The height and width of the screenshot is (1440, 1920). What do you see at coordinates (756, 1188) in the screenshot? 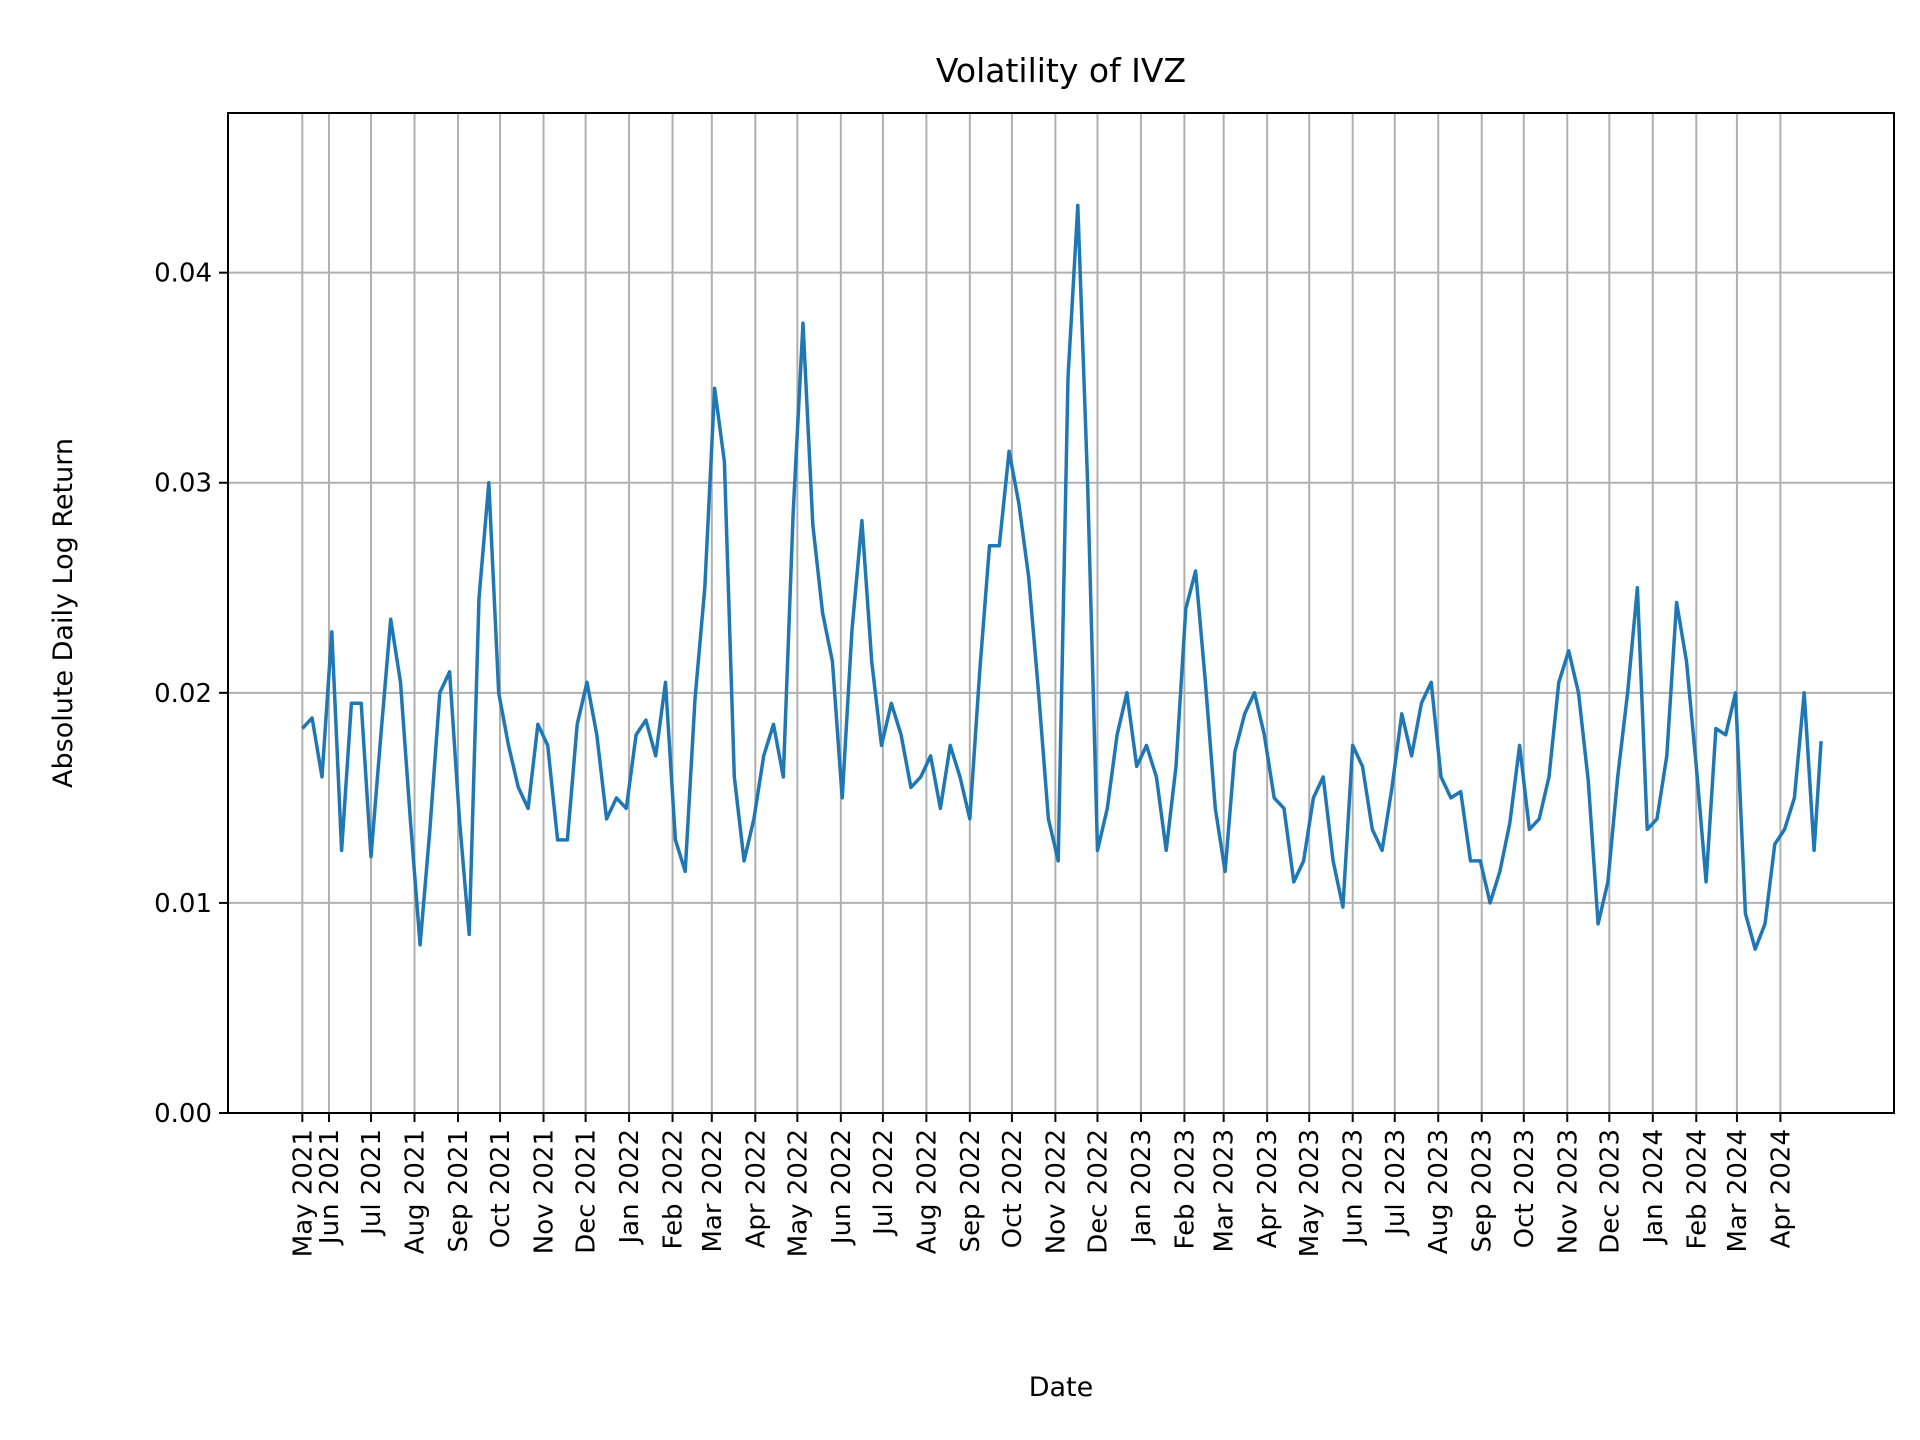
I see `x-tick-label: Apr 2022` at bounding box center [756, 1188].